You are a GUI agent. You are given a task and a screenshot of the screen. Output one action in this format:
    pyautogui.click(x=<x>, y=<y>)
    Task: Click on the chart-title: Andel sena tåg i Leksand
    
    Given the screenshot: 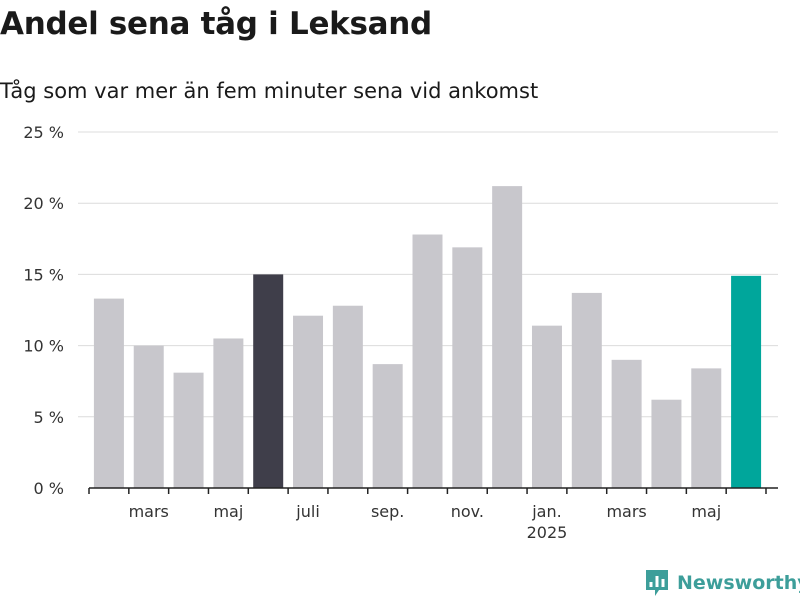 What is the action you would take?
    pyautogui.click(x=216, y=24)
    